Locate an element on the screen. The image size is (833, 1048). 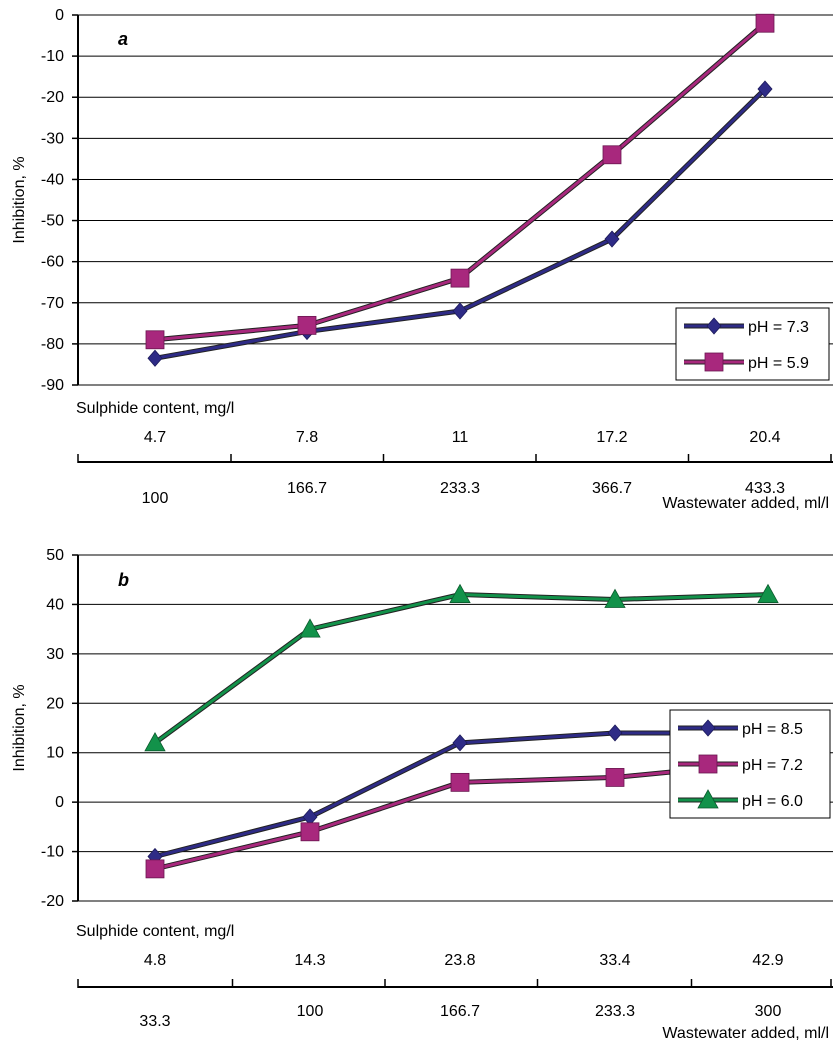
legend: pH = 8.5 pH = 7.2 pH = 6.0 is located at coordinates (750, 764).